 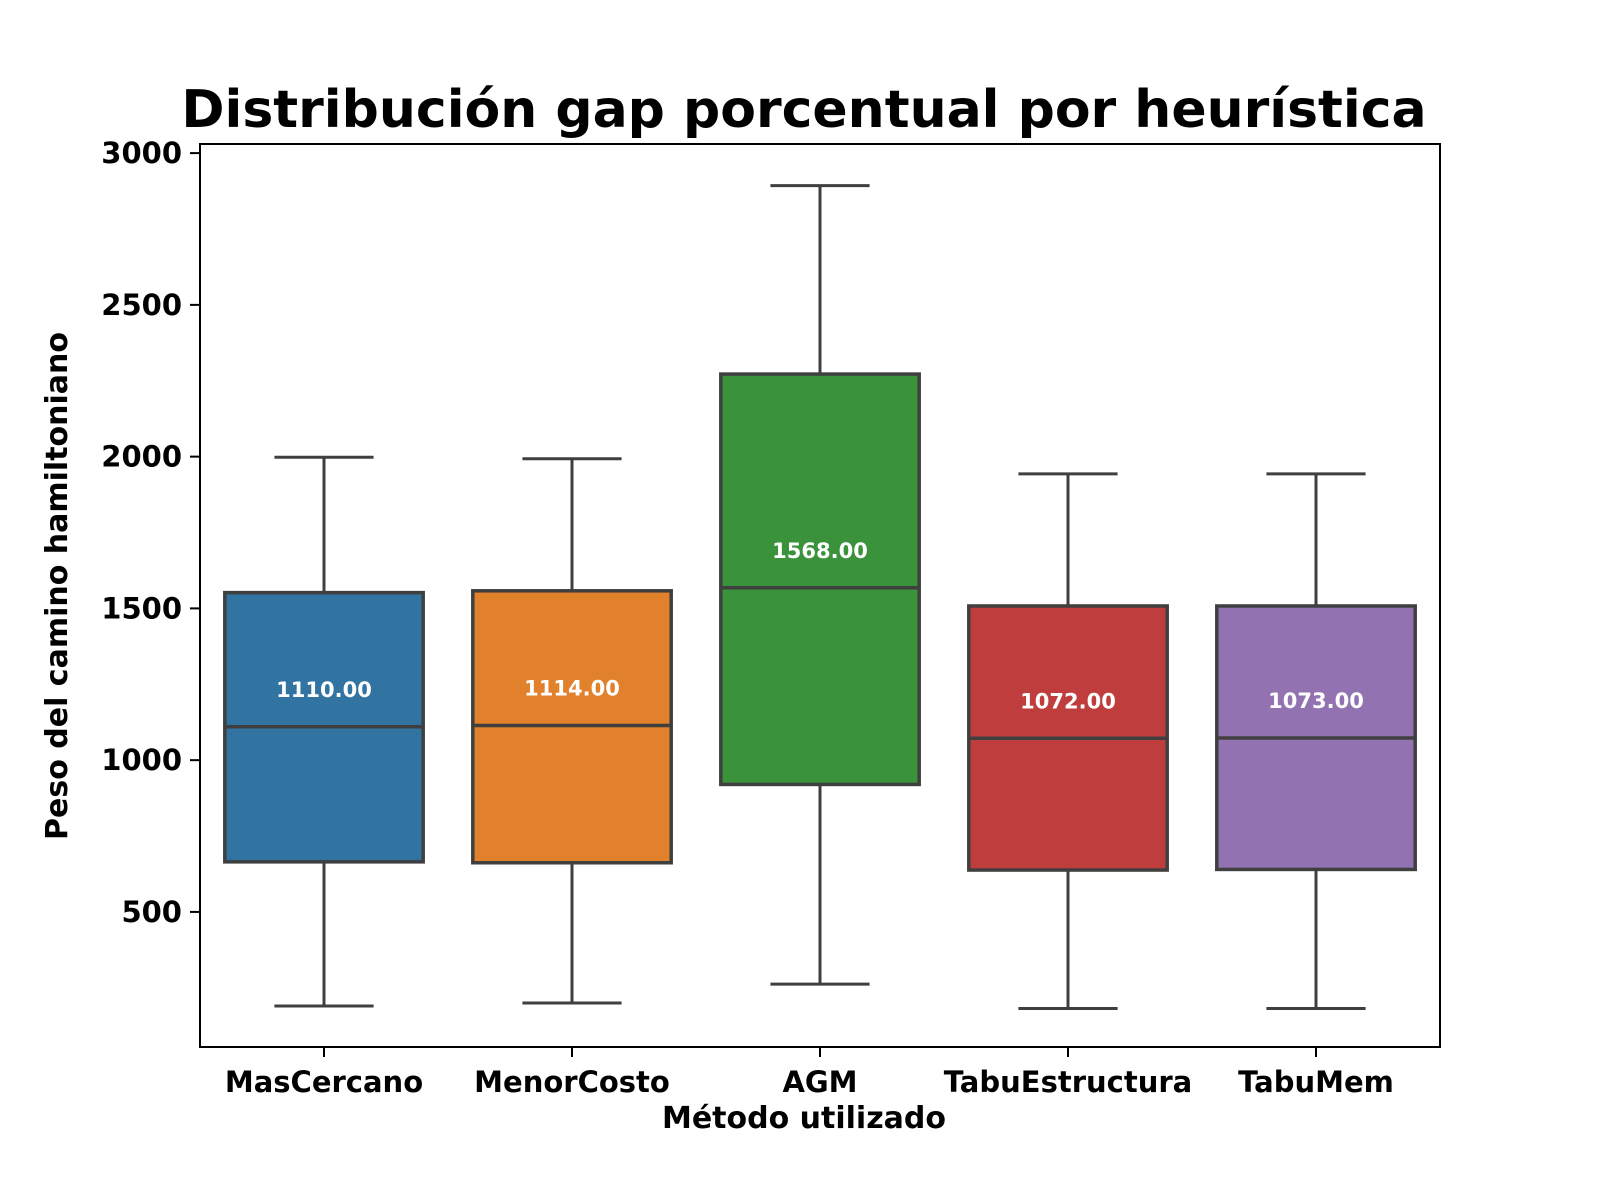 I want to click on median-value-label: 1073.00, so click(x=1316, y=701).